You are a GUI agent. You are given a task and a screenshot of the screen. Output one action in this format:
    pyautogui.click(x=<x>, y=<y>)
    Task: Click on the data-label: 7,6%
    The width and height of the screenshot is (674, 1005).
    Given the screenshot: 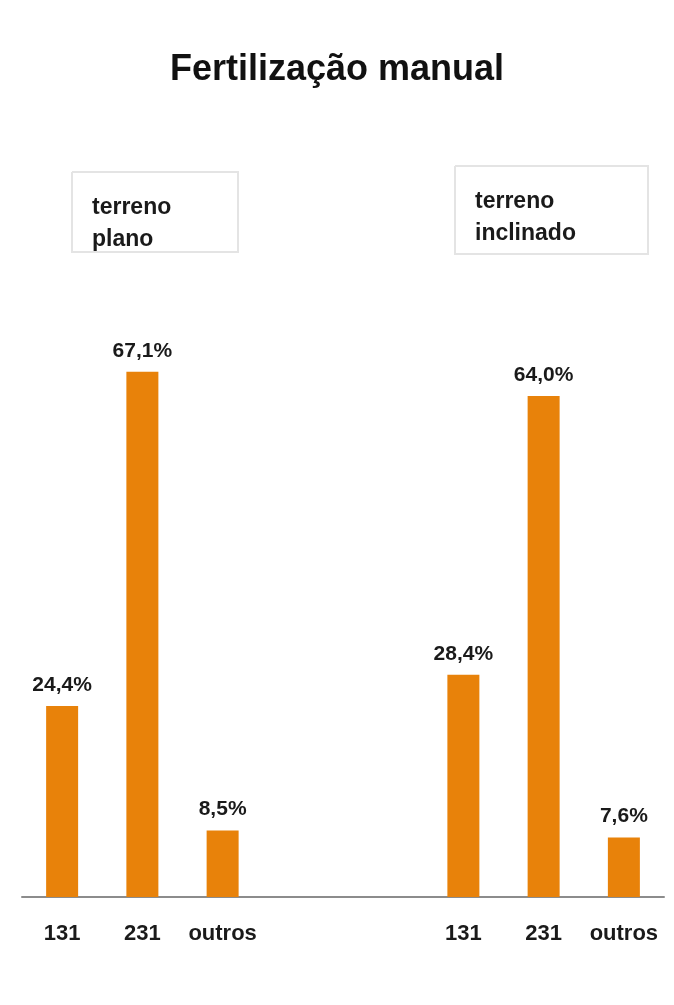 What is the action you would take?
    pyautogui.click(x=624, y=815)
    